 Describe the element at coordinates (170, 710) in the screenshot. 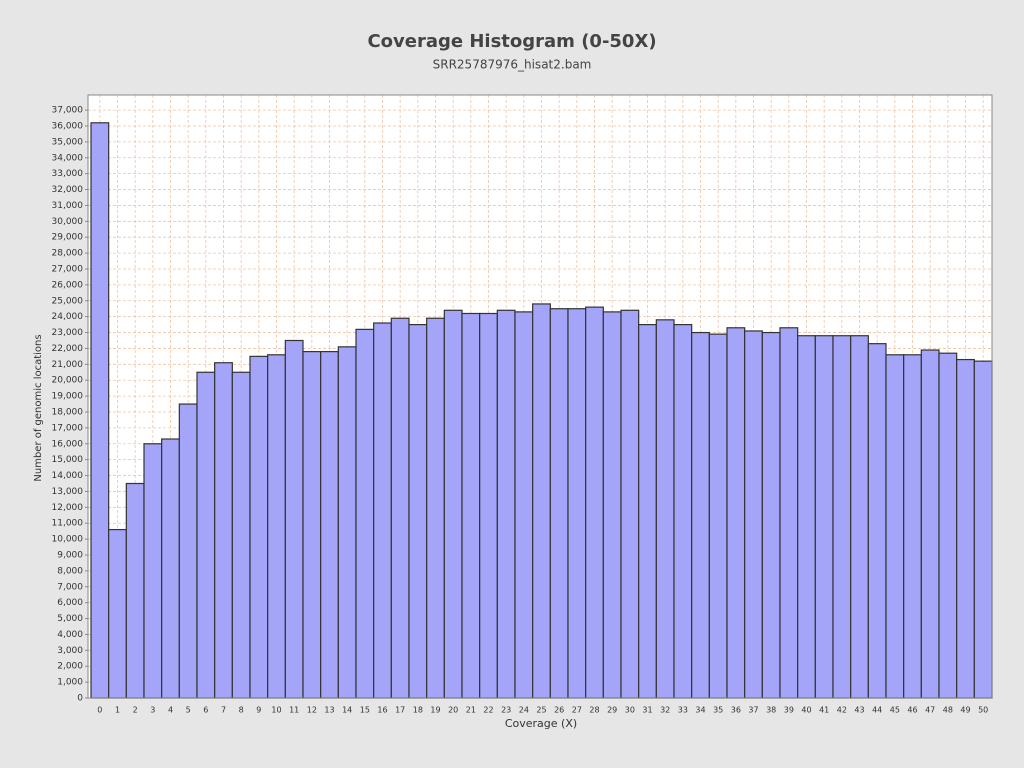

I see `x-tick-label: 4` at that location.